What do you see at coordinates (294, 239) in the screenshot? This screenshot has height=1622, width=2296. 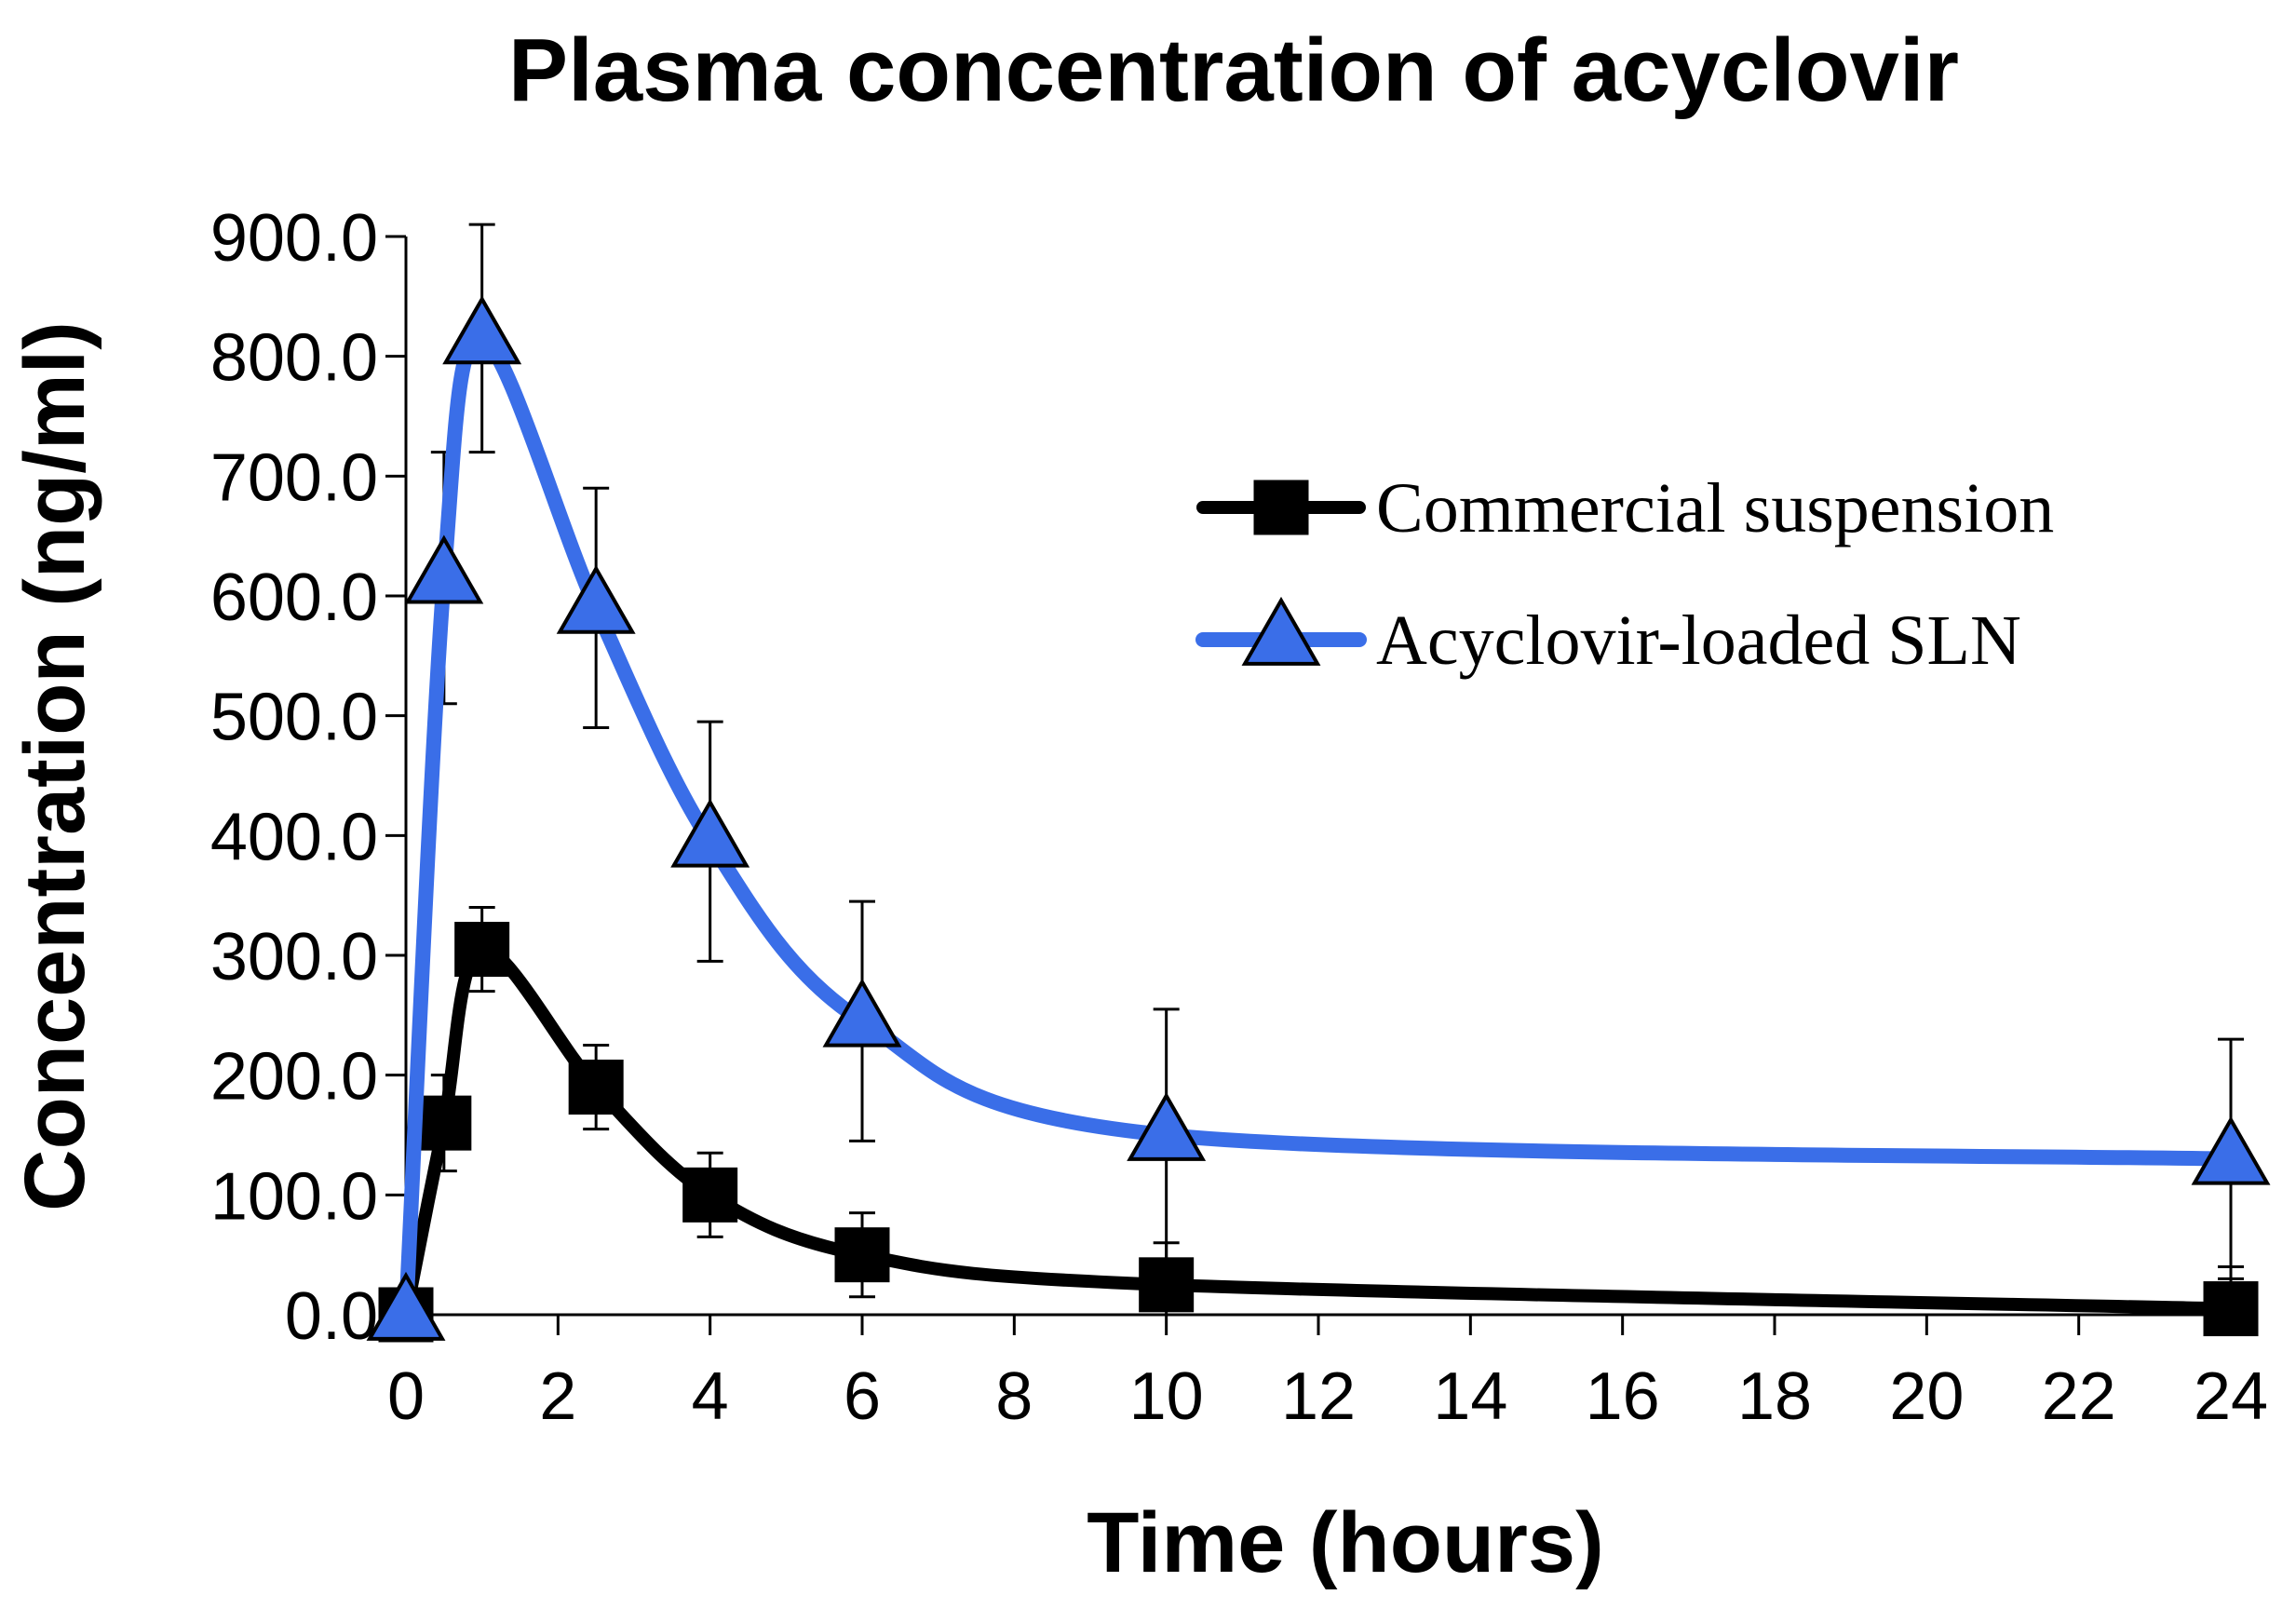 I see `y-tick-label: 900.0` at bounding box center [294, 239].